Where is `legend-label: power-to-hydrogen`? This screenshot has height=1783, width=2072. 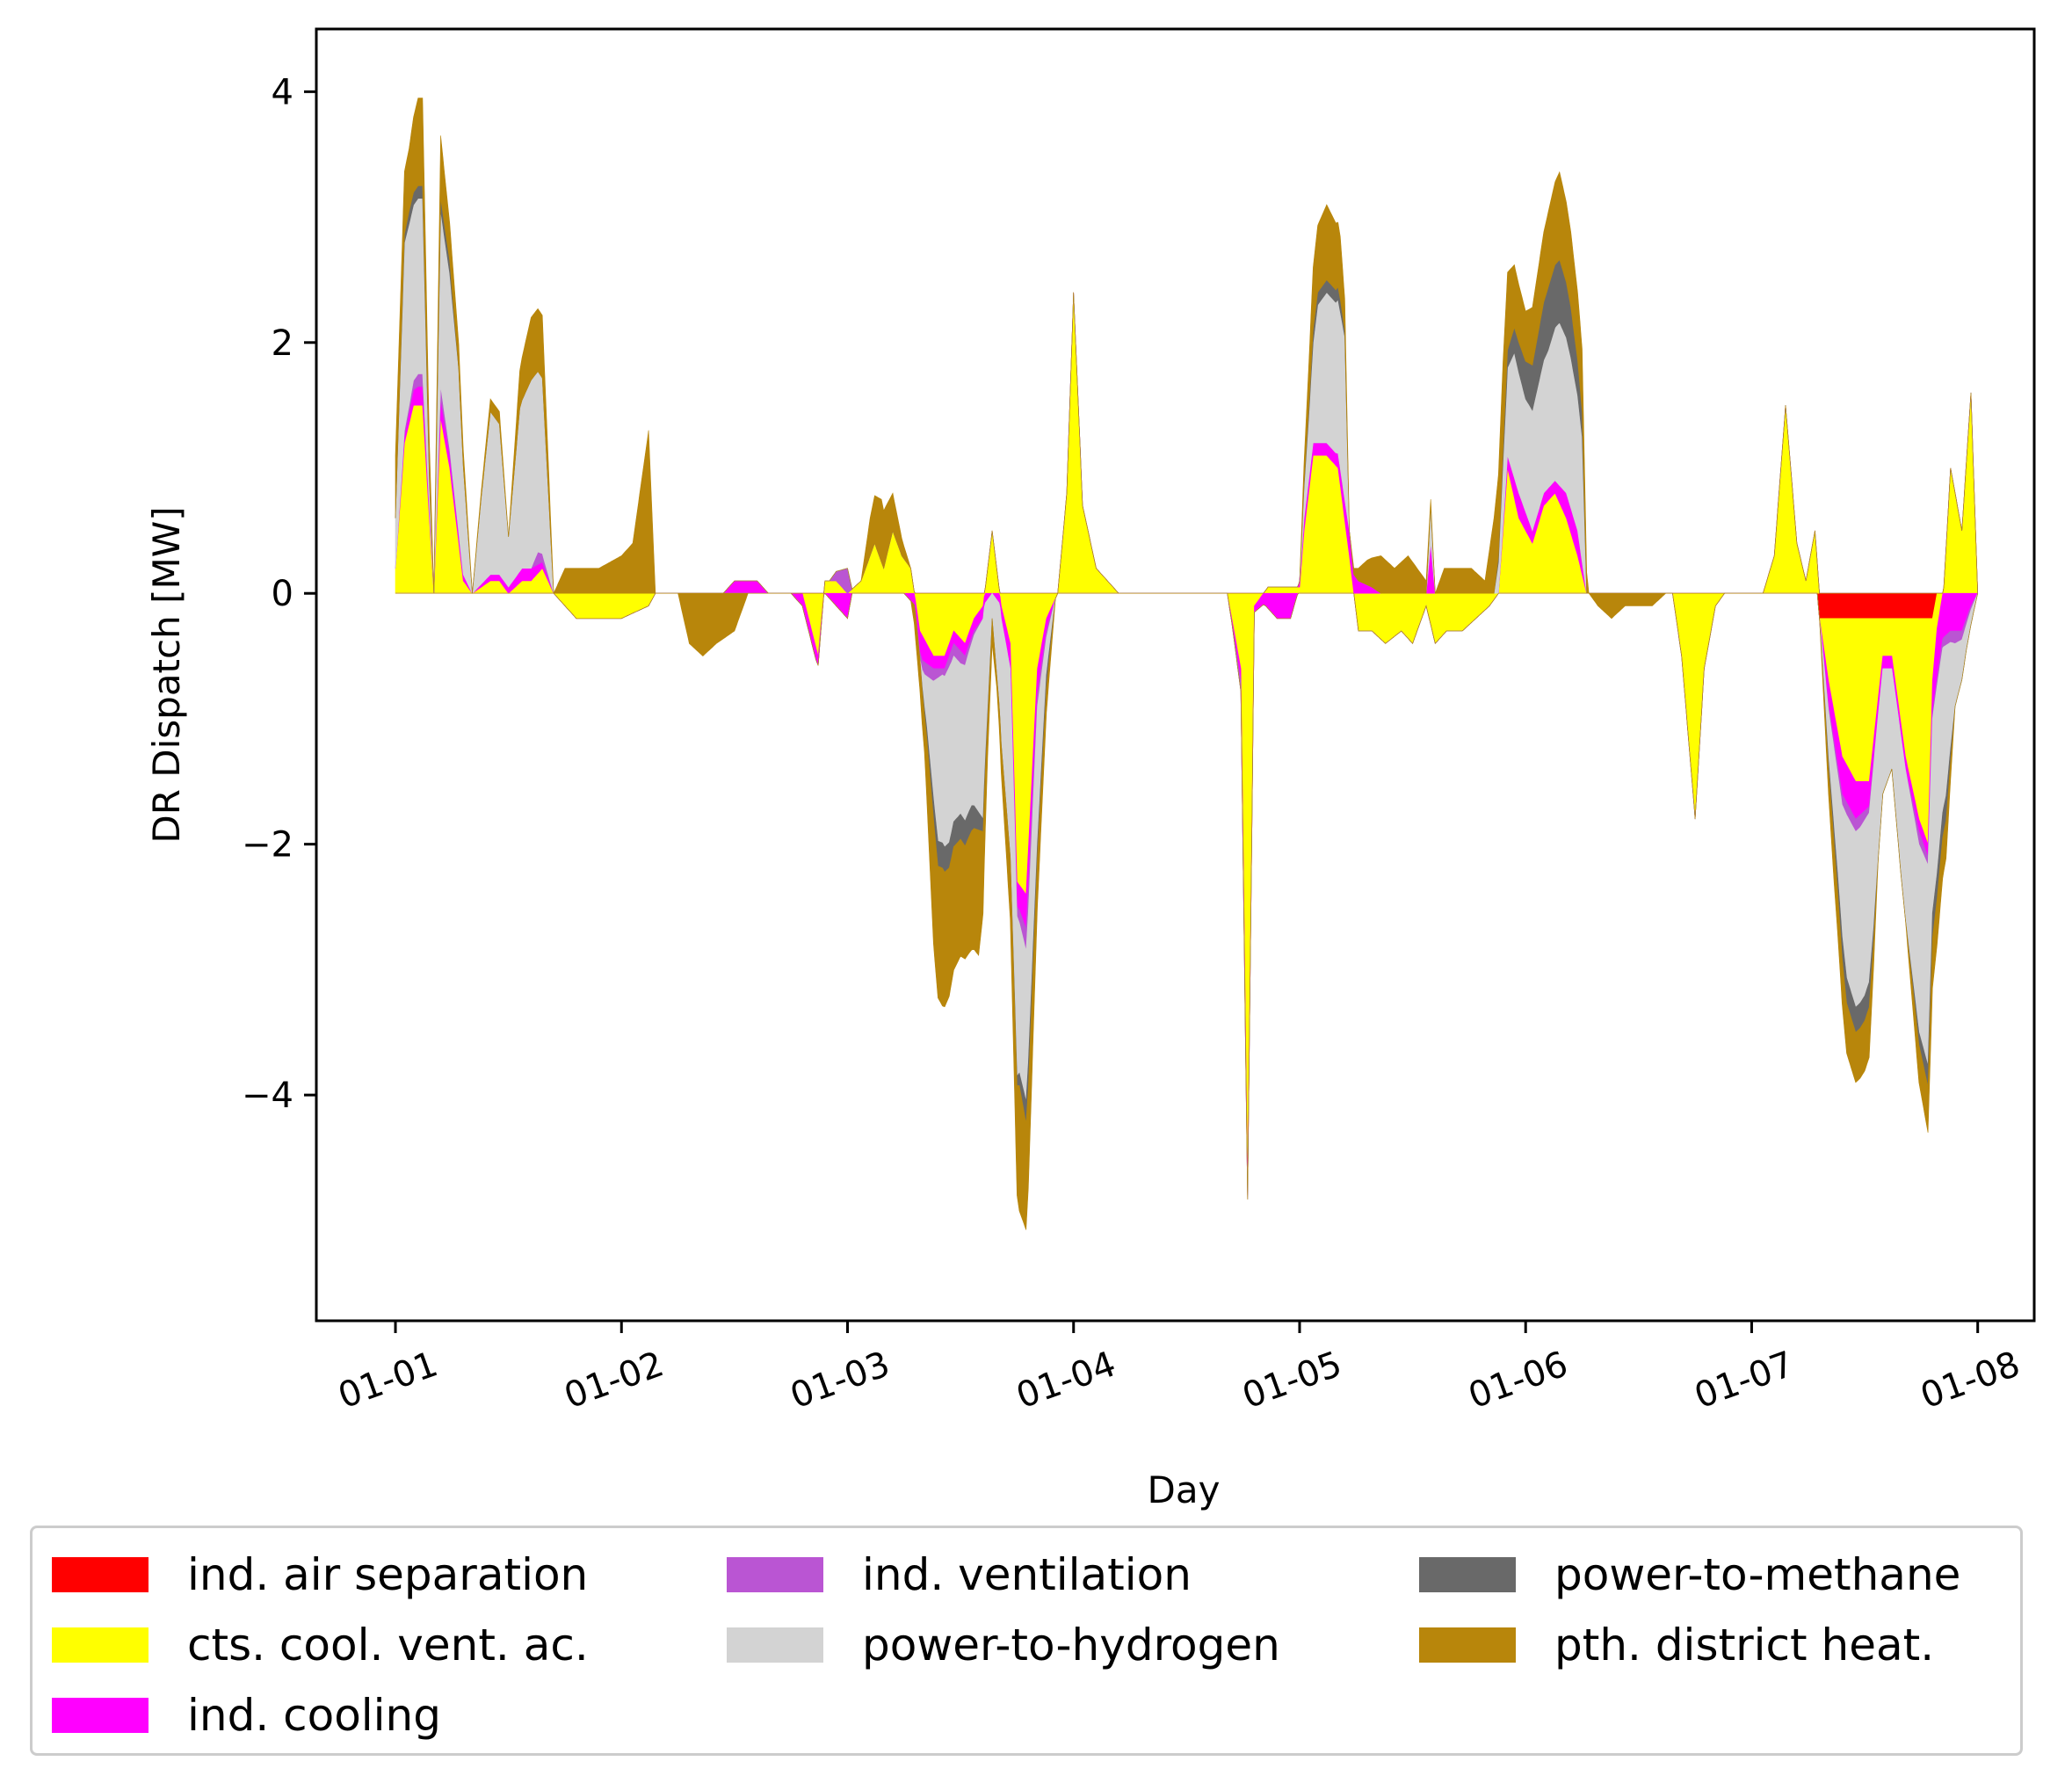 legend-label: power-to-hydrogen is located at coordinates (1071, 1645).